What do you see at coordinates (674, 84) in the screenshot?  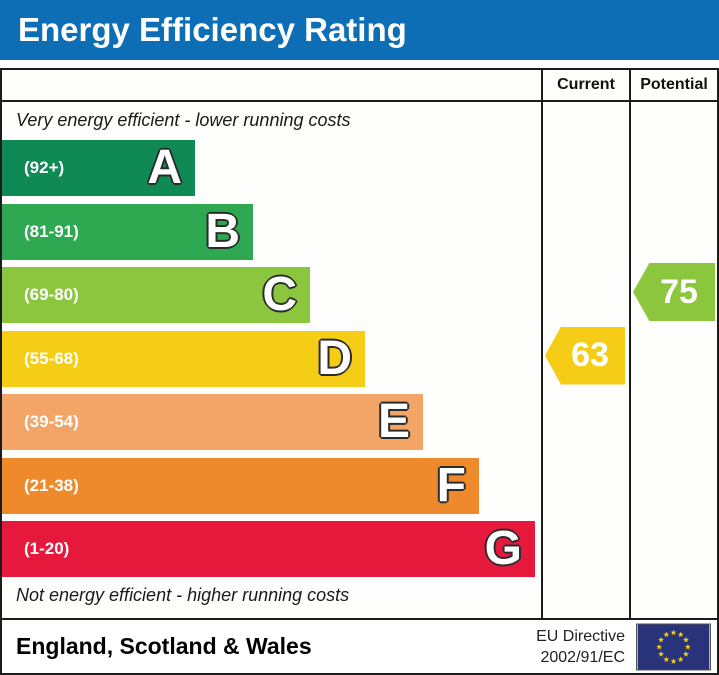 I see `potential-column-header: Potential` at bounding box center [674, 84].